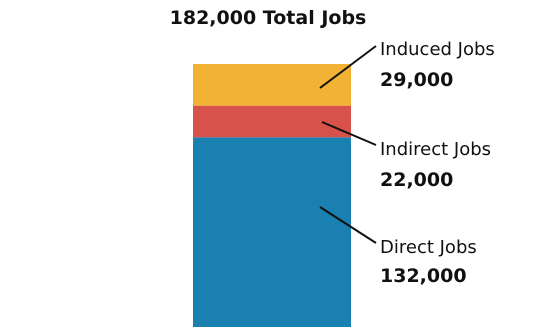  What do you see at coordinates (437, 49) in the screenshot?
I see `segment-label-induced-jobs: Induced Jobs` at bounding box center [437, 49].